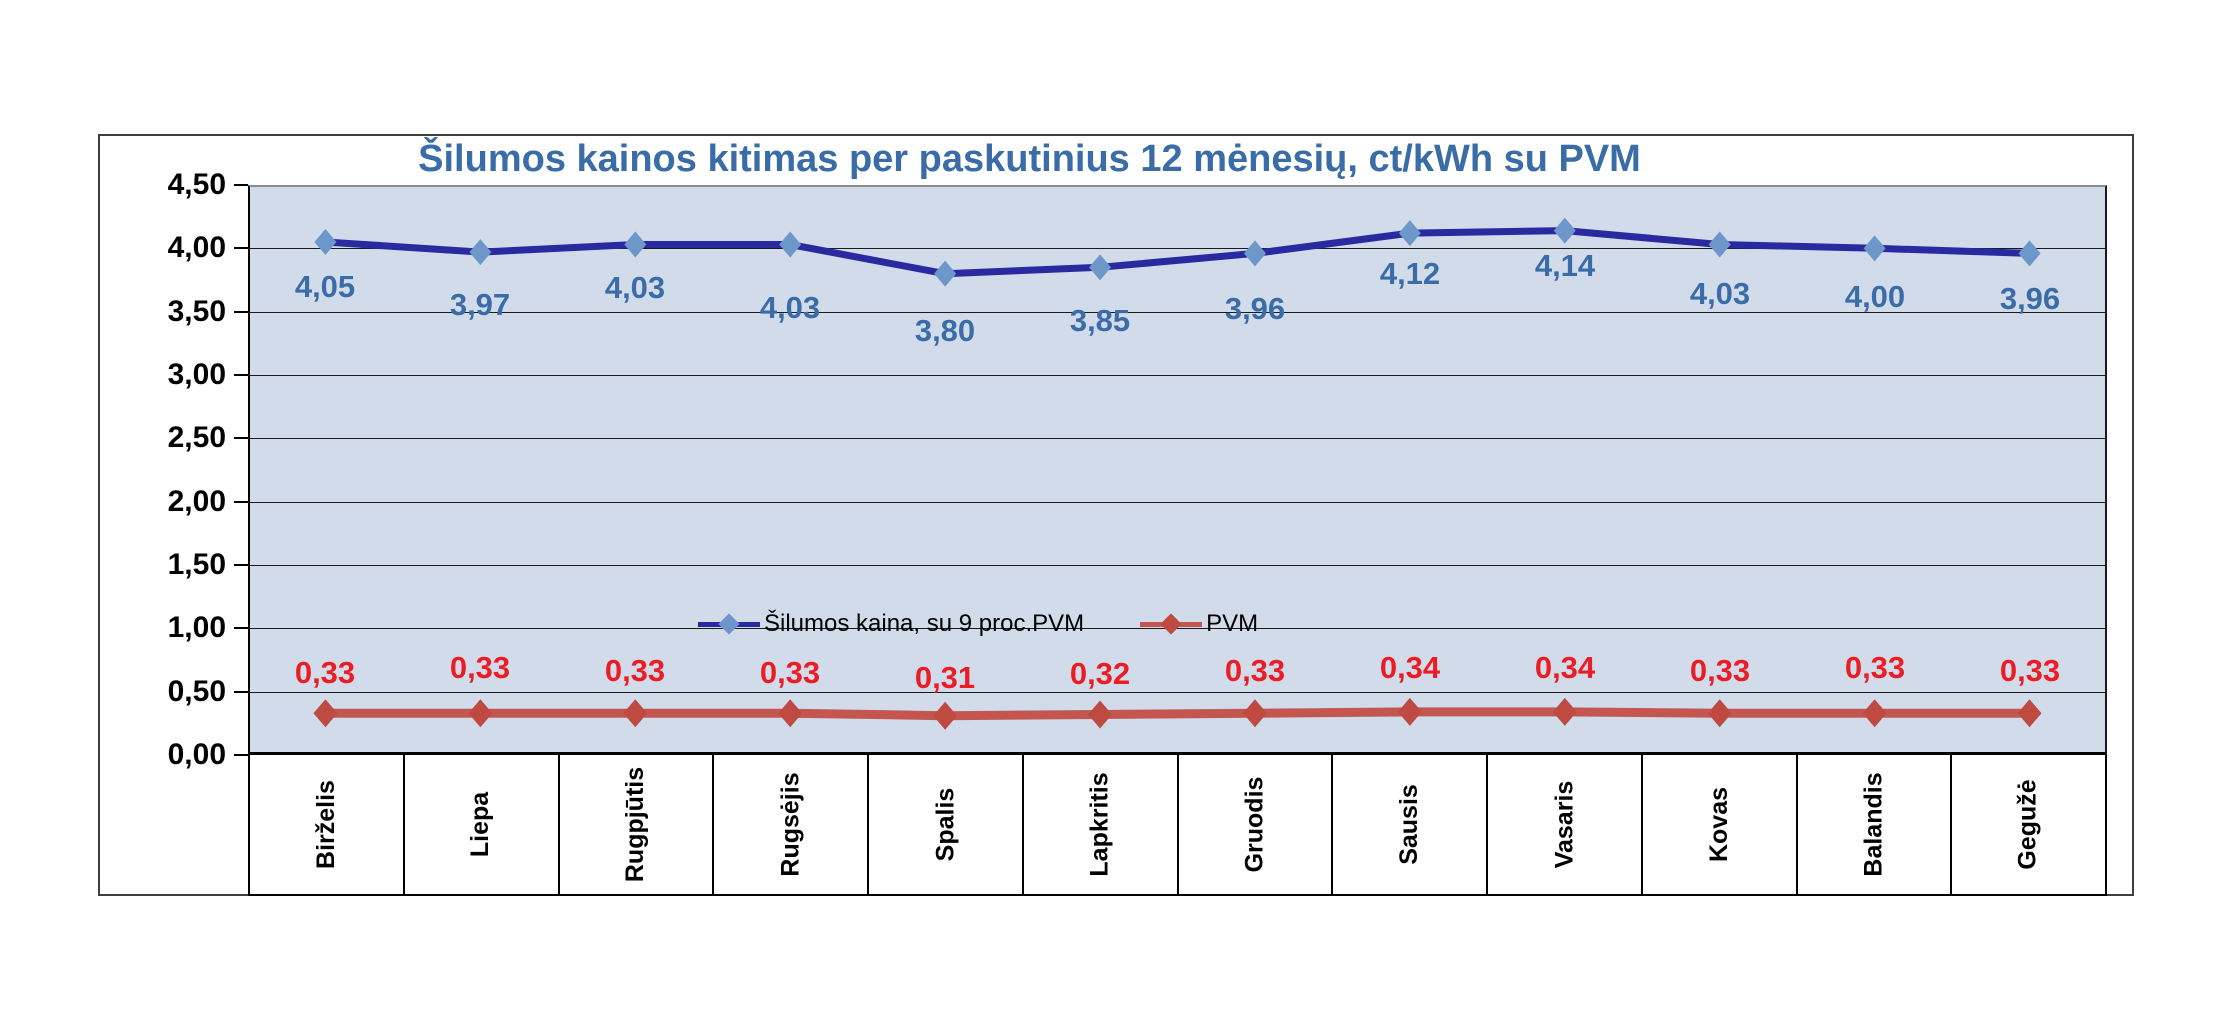  I want to click on data-point-label: 4,05, so click(325, 286).